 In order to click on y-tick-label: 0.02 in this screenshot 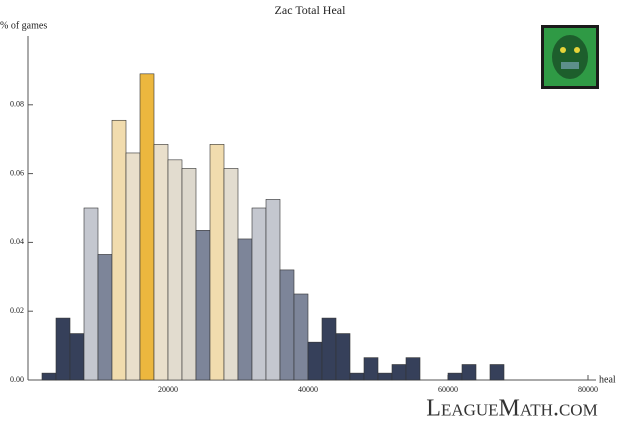, I will do `click(17, 310)`.